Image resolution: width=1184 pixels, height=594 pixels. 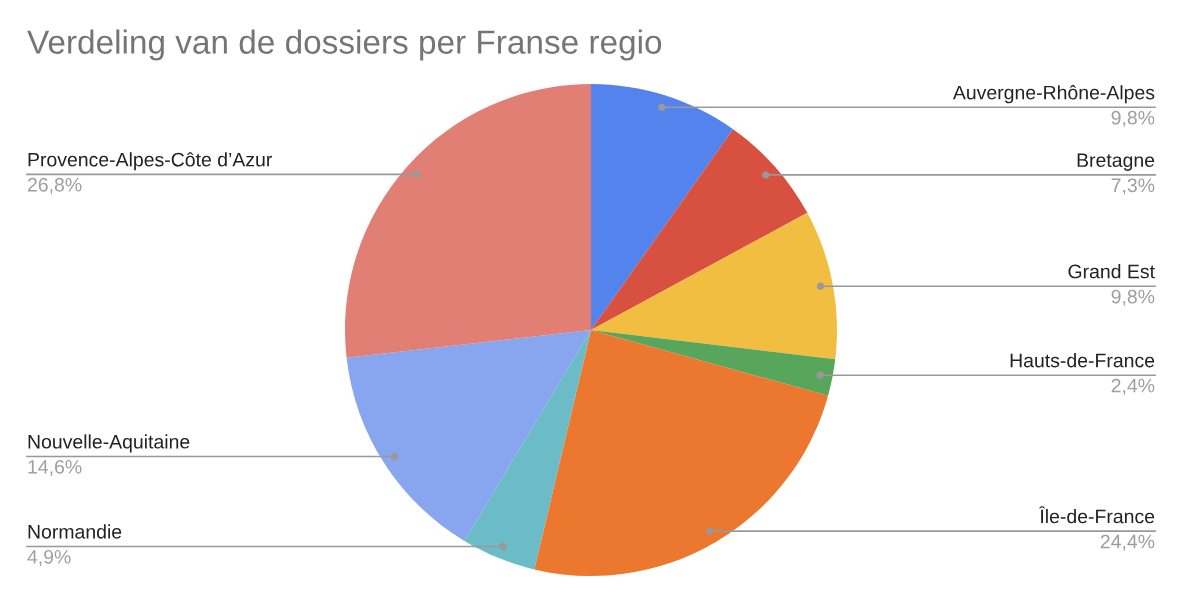 What do you see at coordinates (1127, 542) in the screenshot?
I see `data-label: 24,4%` at bounding box center [1127, 542].